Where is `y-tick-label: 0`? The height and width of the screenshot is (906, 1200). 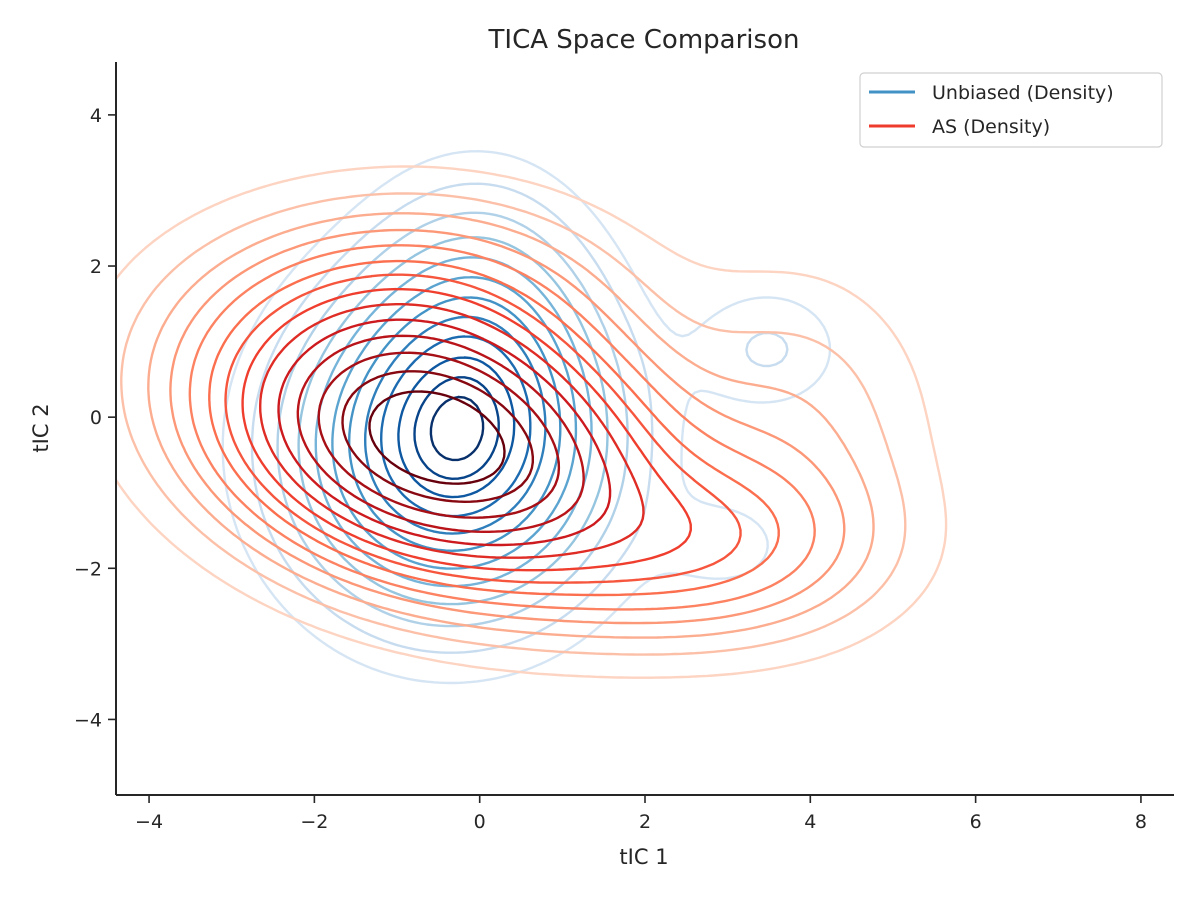
y-tick-label: 0 is located at coordinates (96, 418).